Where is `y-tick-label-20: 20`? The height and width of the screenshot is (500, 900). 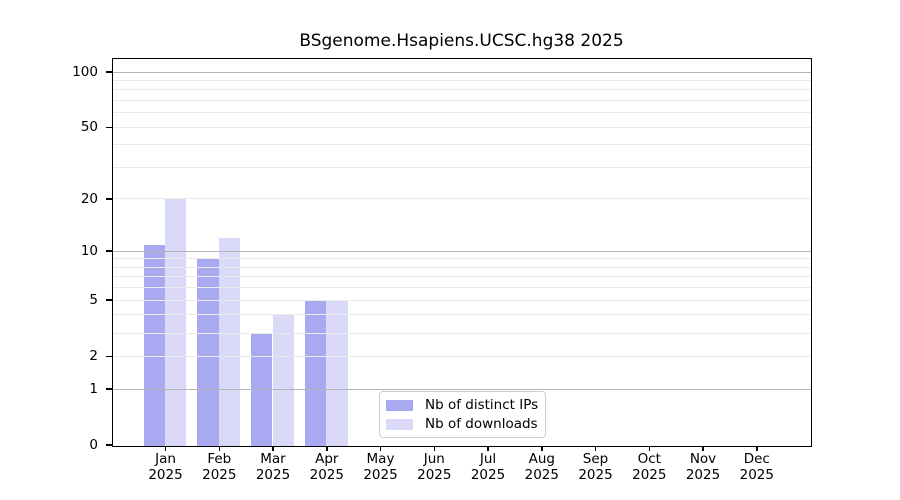
y-tick-label-20: 20 is located at coordinates (89, 198).